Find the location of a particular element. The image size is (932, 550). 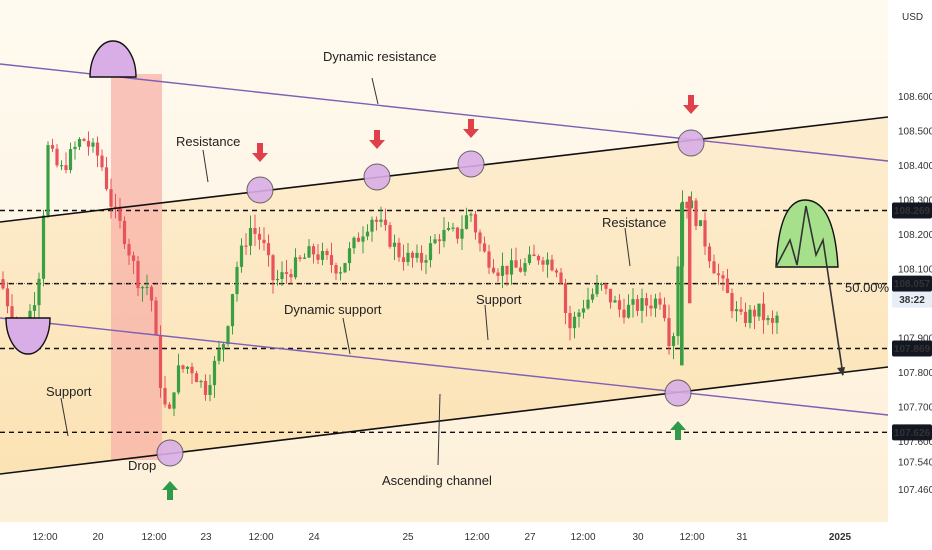

y-tick-label: 108.300 is located at coordinates (915, 200).